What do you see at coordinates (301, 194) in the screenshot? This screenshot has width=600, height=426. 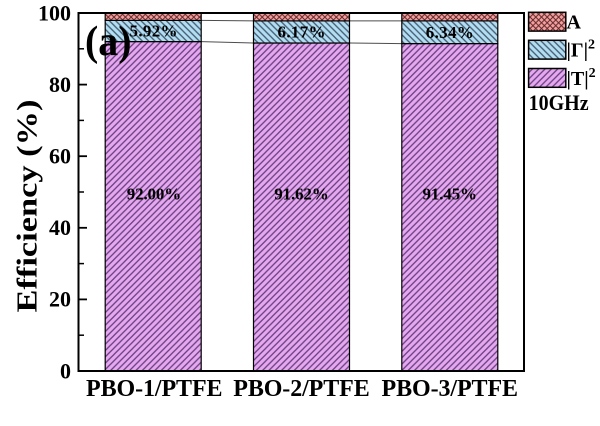 I see `svg-text: 91.62%` at bounding box center [301, 194].